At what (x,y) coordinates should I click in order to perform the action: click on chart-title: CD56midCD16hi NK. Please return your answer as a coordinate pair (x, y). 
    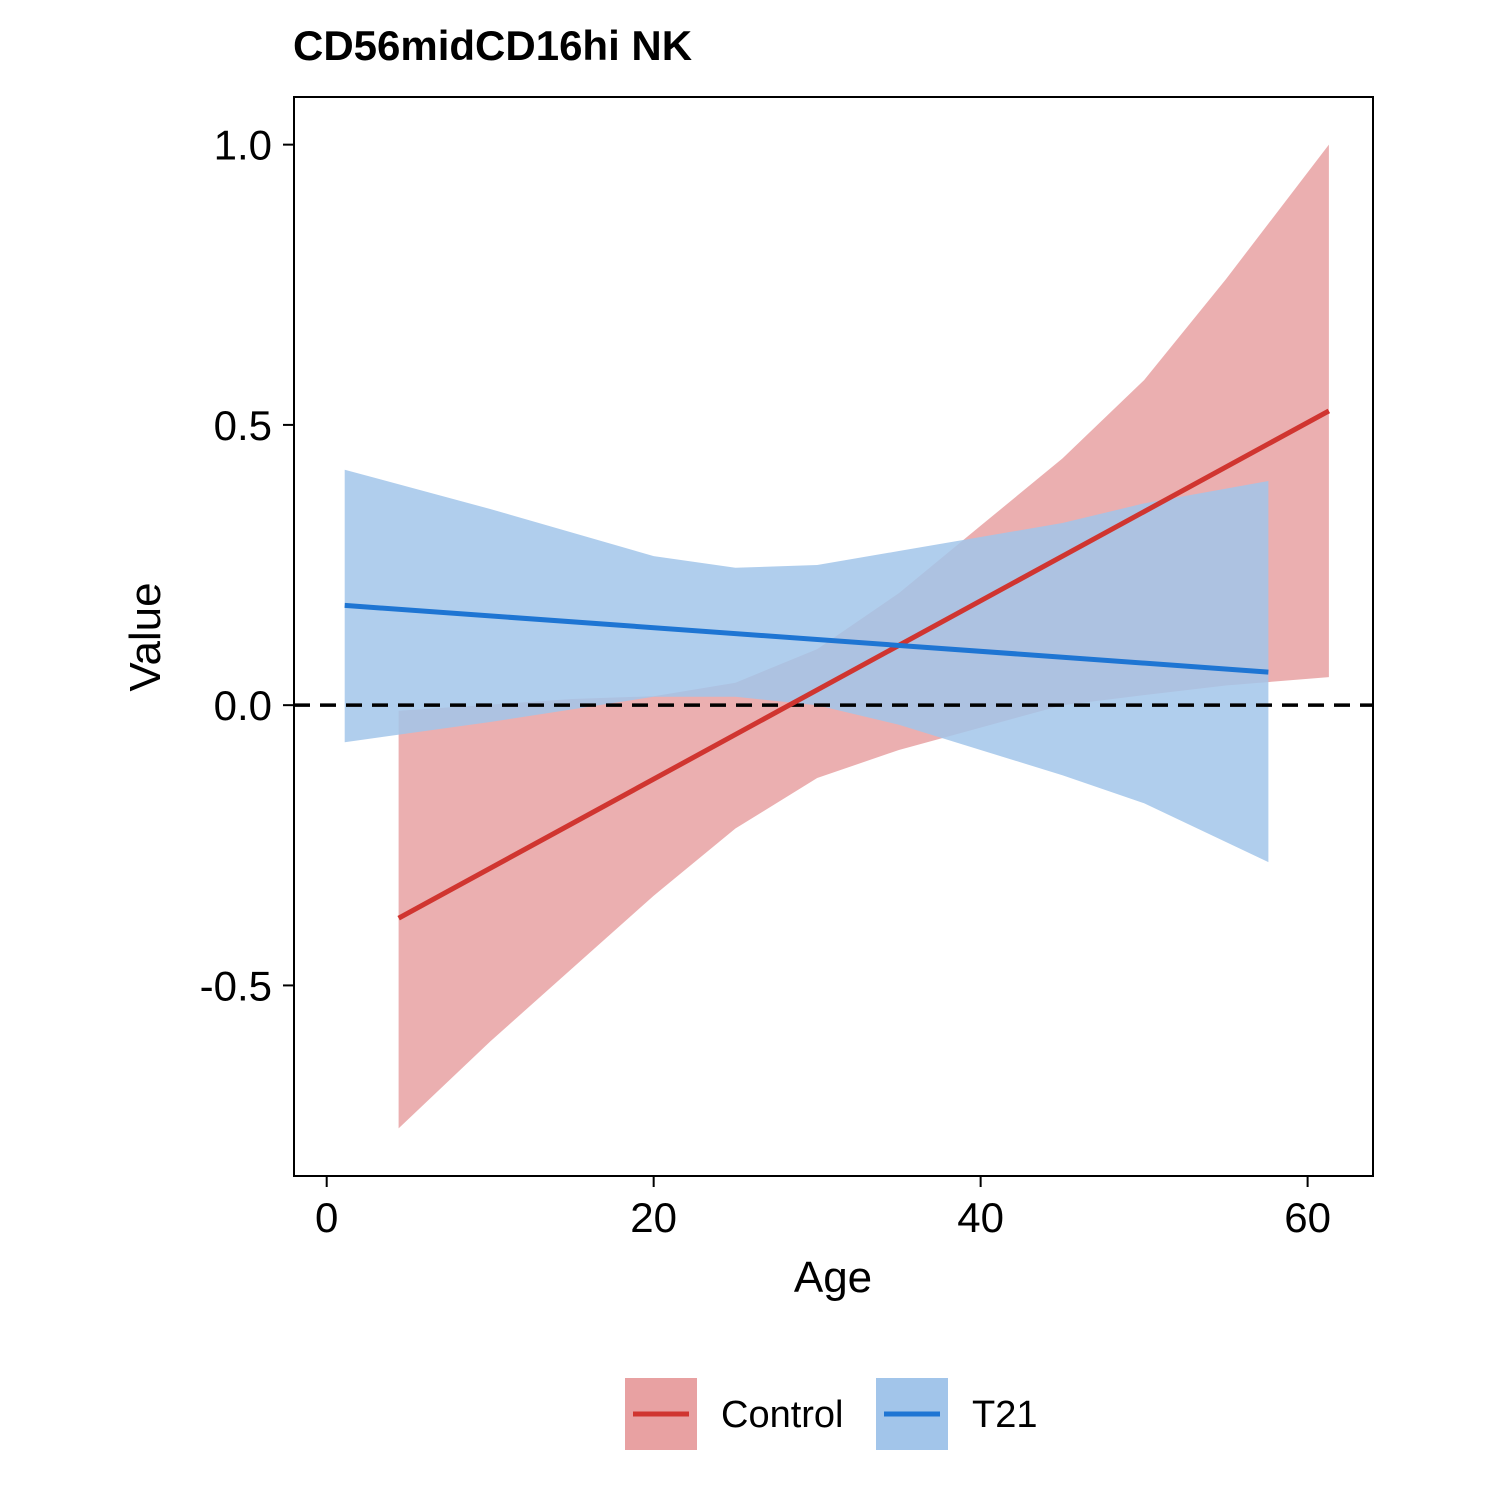
    Looking at the image, I should click on (492, 45).